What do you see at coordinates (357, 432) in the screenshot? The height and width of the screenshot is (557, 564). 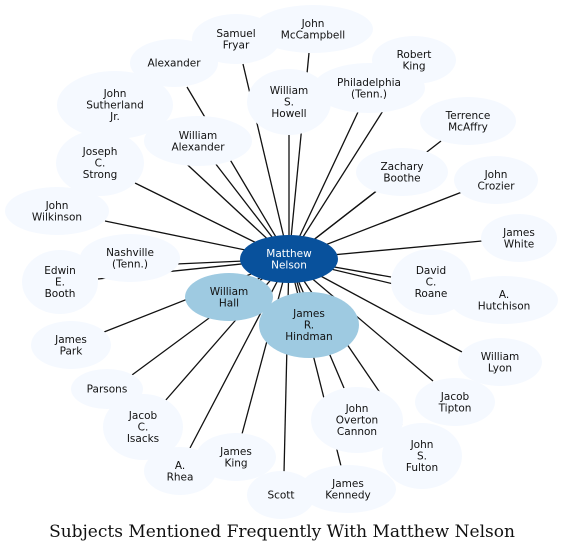 I see `node-john-overton-cannon-label-line: Cannon` at bounding box center [357, 432].